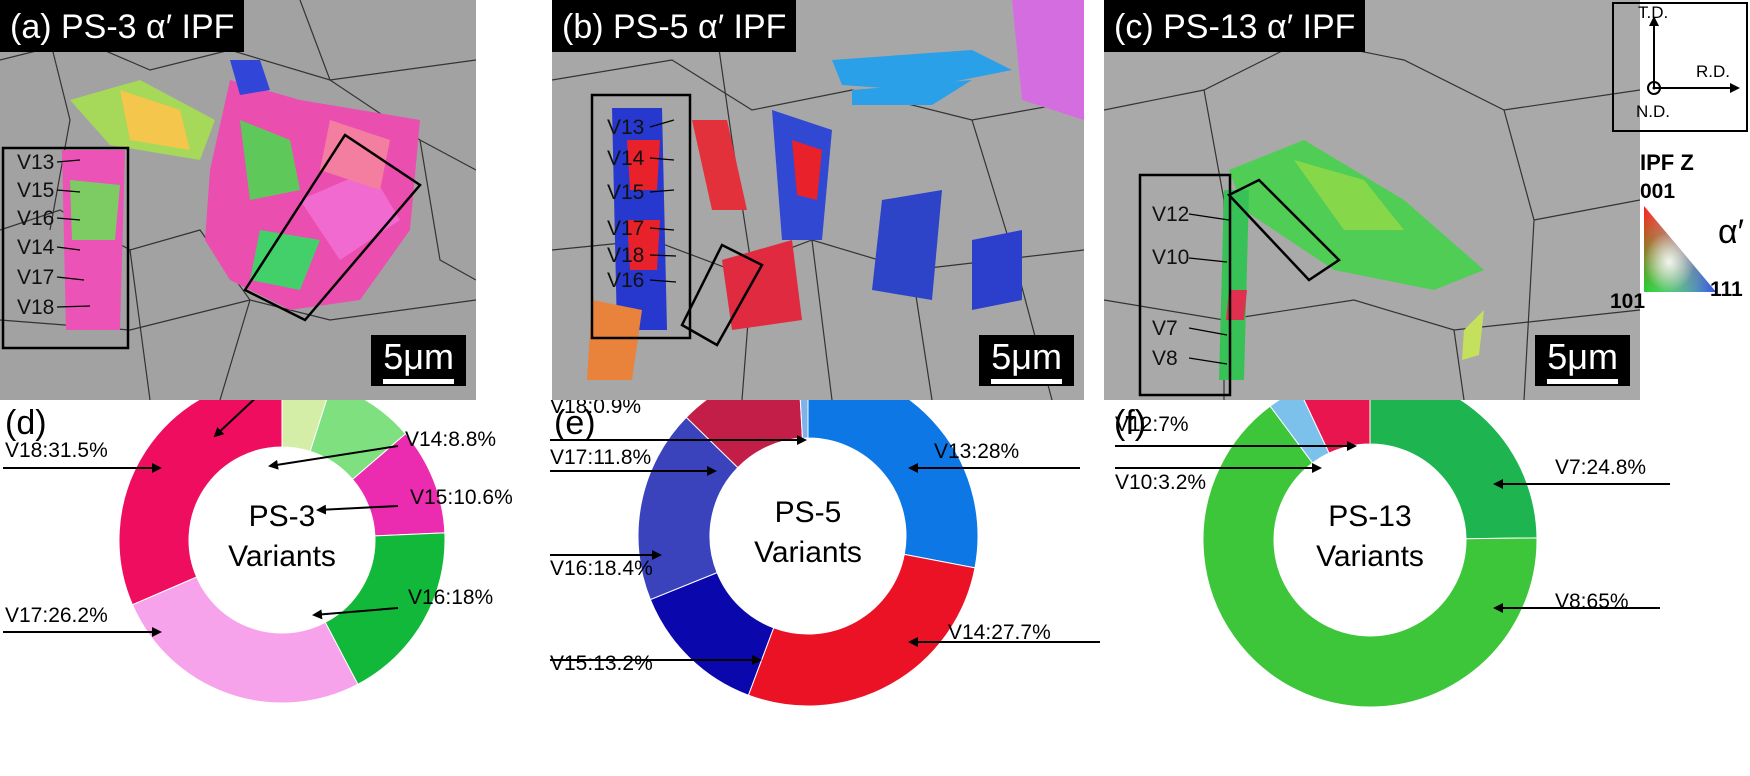 The height and width of the screenshot is (776, 1750). I want to click on donut-slice-v12, so click(1337, 427).